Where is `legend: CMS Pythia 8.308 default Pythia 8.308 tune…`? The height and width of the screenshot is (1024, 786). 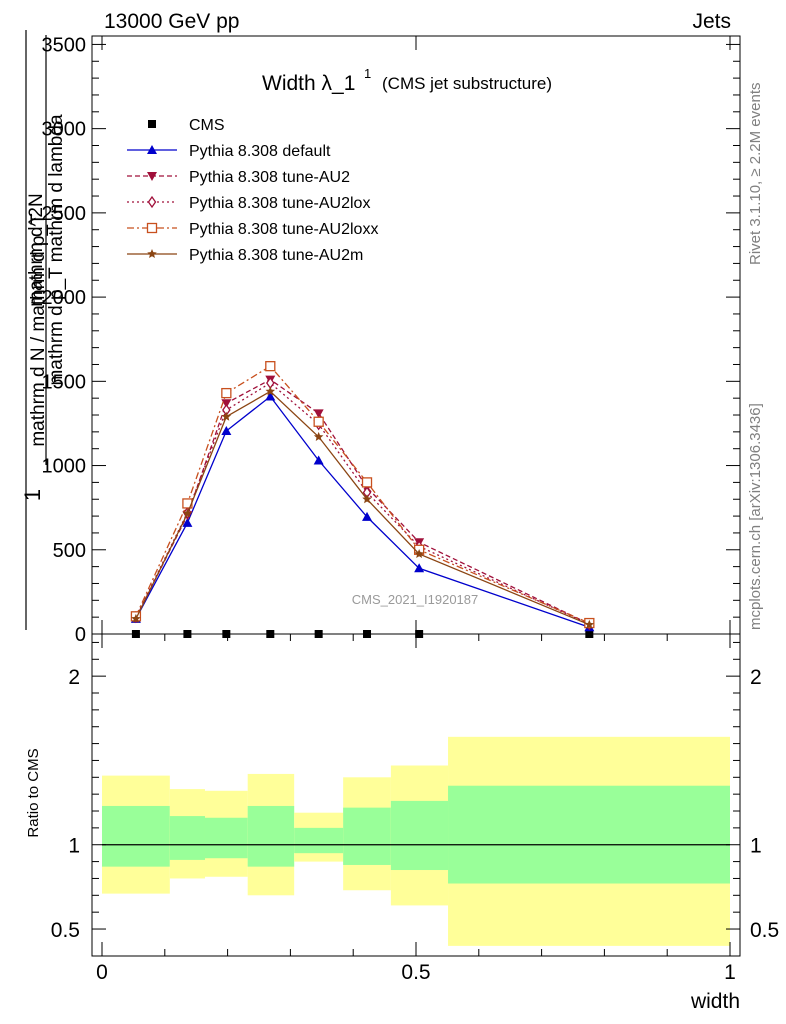 legend: CMS Pythia 8.308 default Pythia 8.308 tune… is located at coordinates (252, 190).